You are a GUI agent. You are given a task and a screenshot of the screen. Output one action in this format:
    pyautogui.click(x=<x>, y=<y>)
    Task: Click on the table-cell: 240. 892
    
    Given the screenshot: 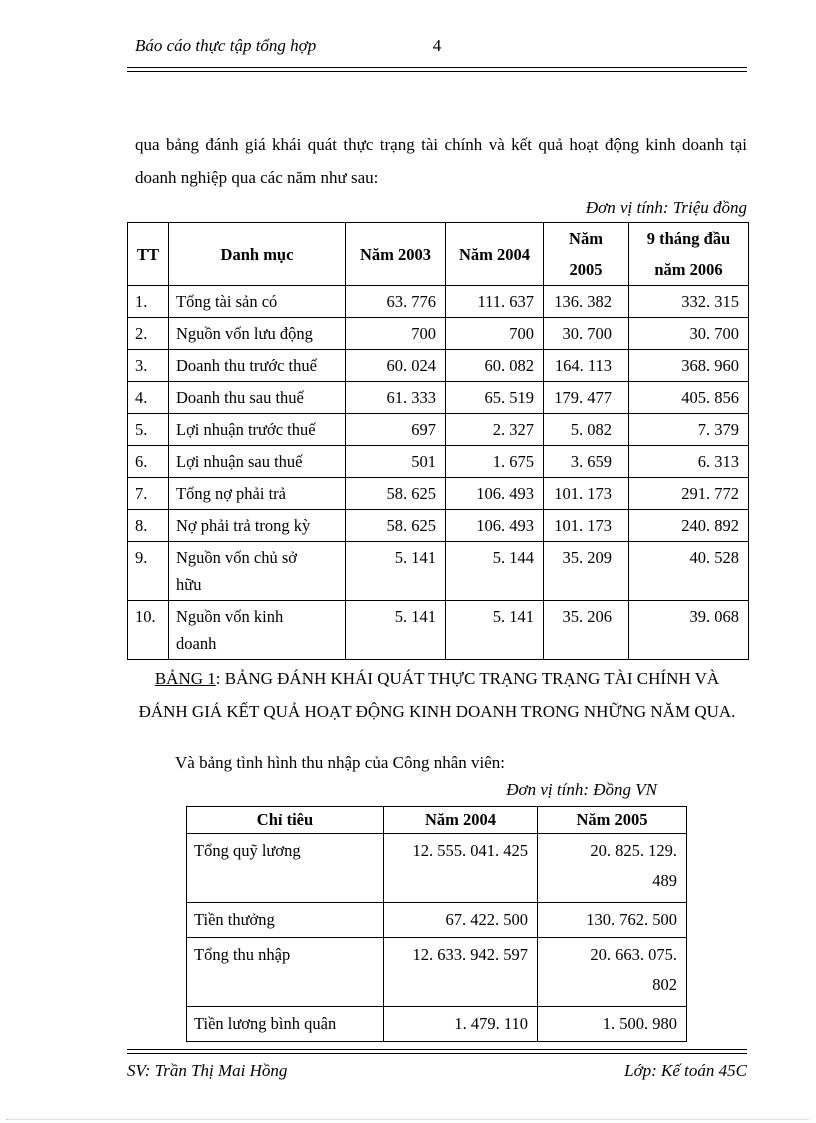 What is the action you would take?
    pyautogui.click(x=688, y=525)
    